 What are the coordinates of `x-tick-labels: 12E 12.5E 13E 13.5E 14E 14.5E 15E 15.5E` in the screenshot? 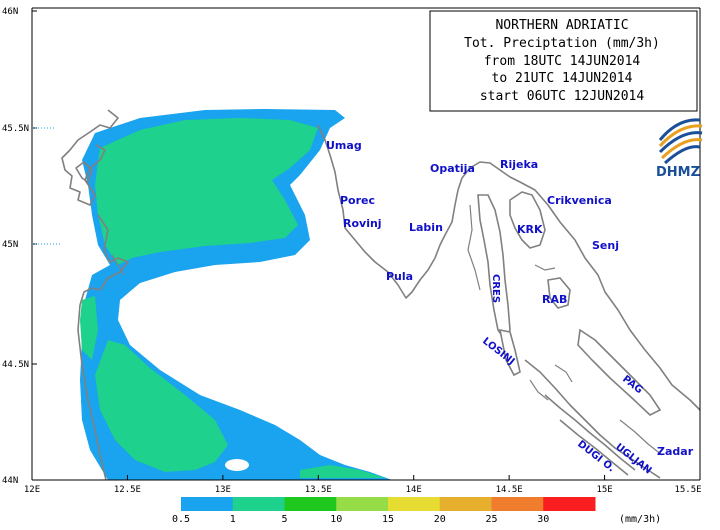 It's located at (363, 485).